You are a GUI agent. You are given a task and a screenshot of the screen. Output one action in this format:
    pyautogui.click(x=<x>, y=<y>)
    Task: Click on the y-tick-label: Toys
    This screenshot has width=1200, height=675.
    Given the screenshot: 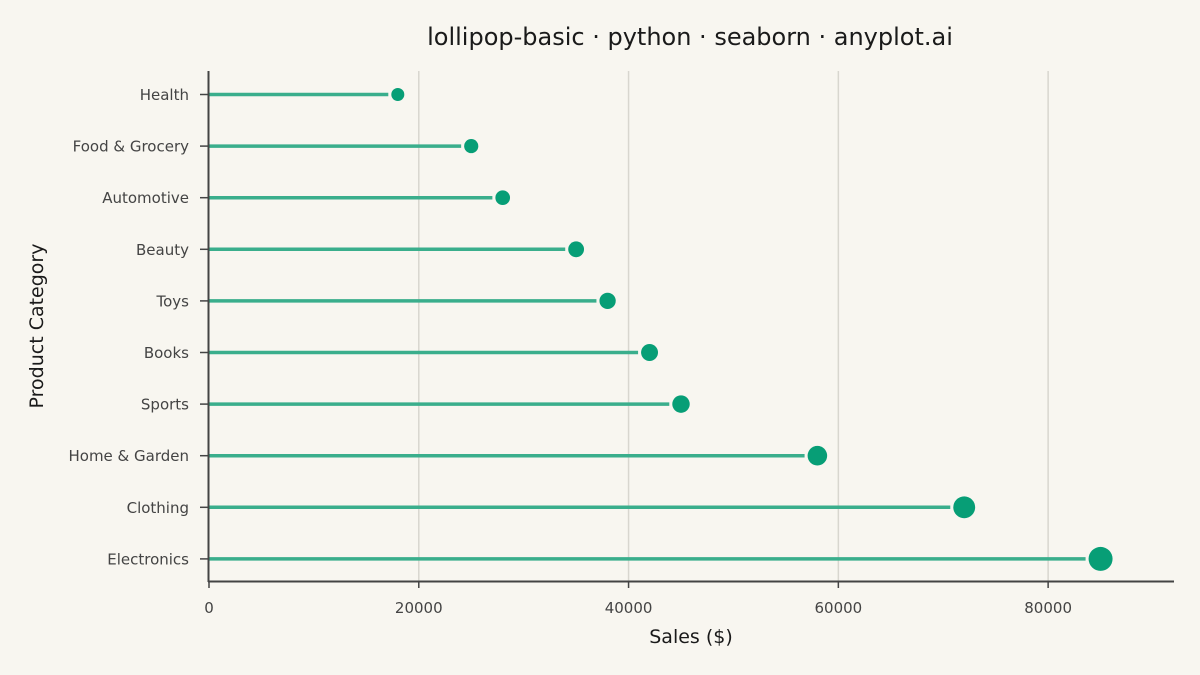 What is the action you would take?
    pyautogui.click(x=173, y=301)
    